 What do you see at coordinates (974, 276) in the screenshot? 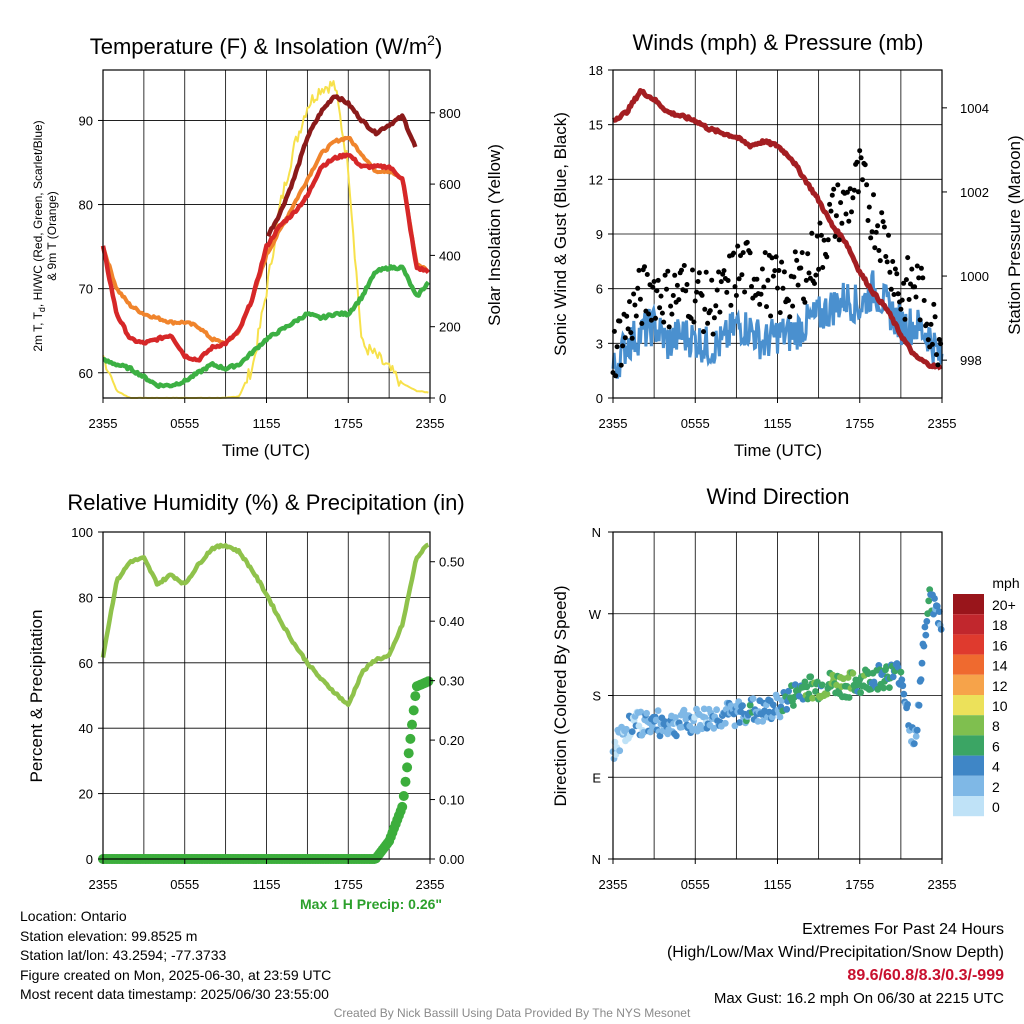
I see `y2-tick-label: 1000` at bounding box center [974, 276].